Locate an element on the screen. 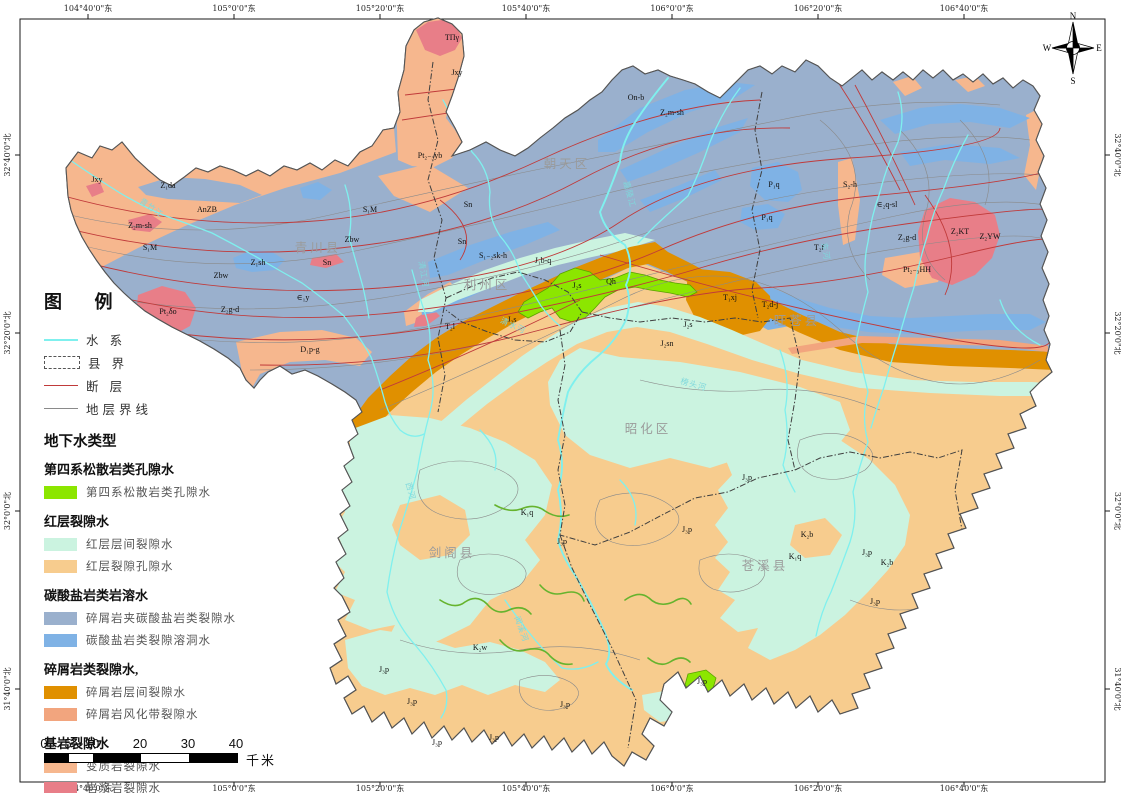  lat-label-right: 31°40'0"北 is located at coordinates (1117, 688).